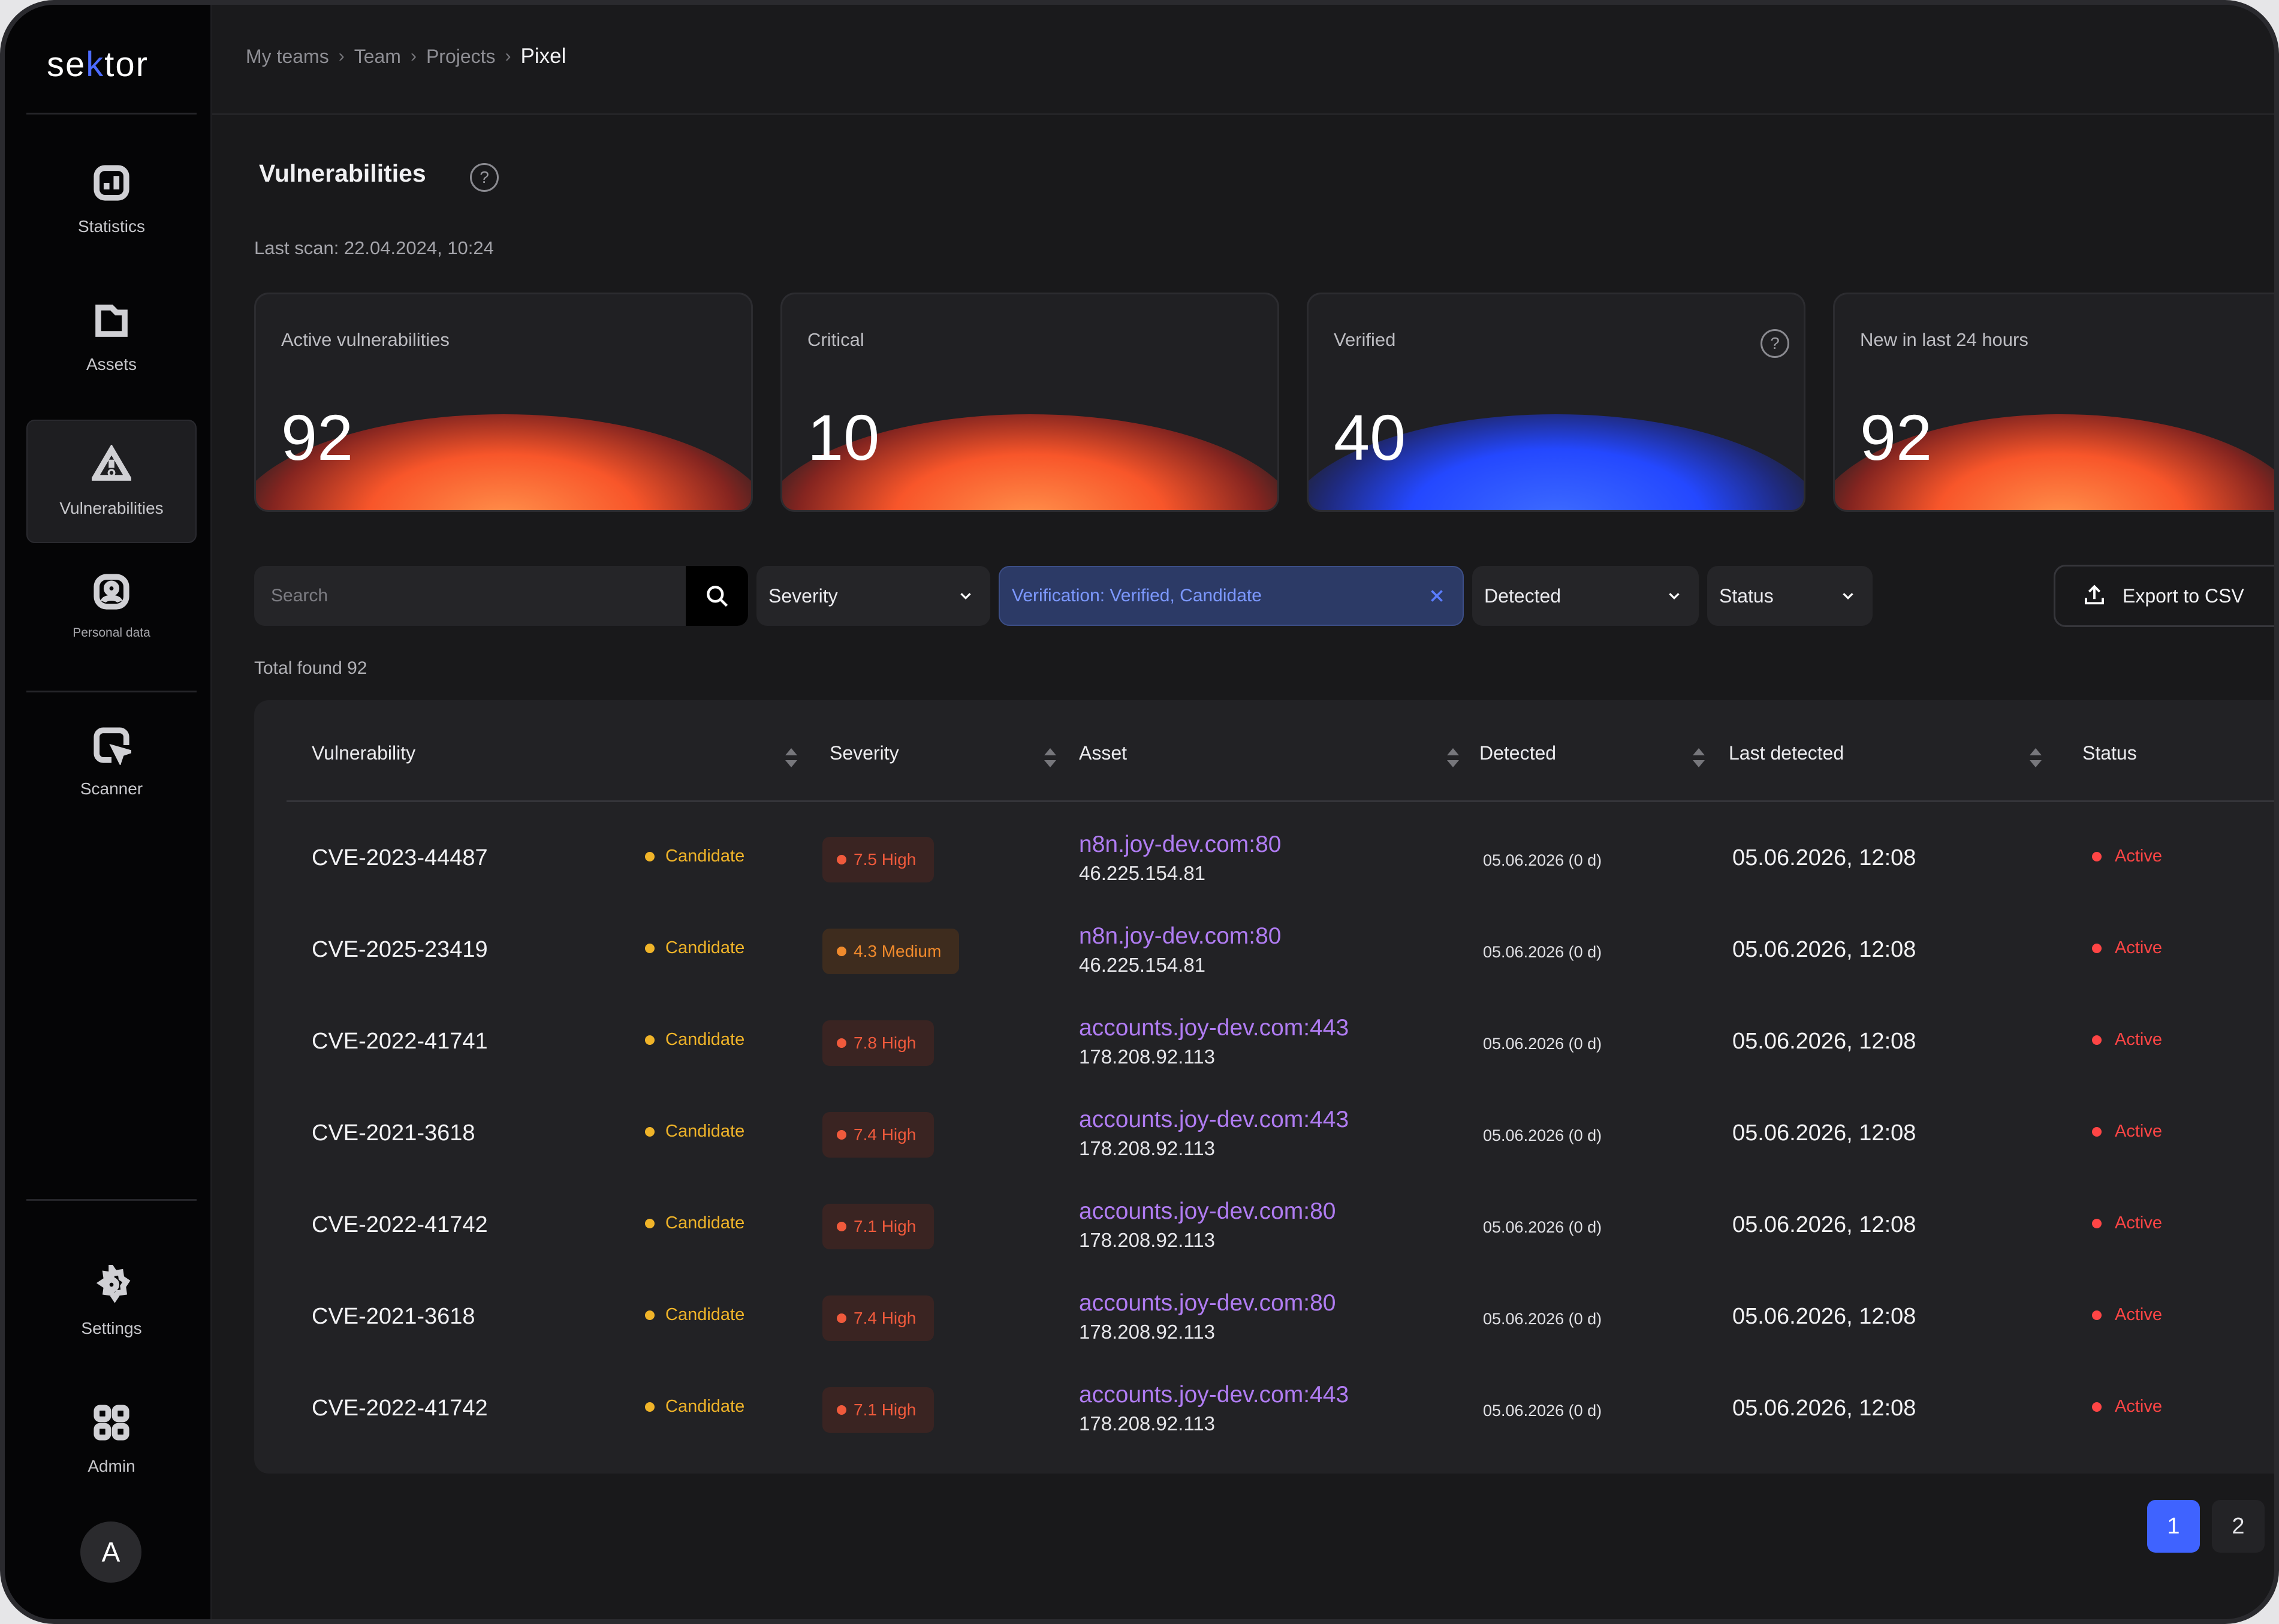 This screenshot has height=1624, width=2279. What do you see at coordinates (111, 1440) in the screenshot?
I see `sidebar-item-admin: Admin` at bounding box center [111, 1440].